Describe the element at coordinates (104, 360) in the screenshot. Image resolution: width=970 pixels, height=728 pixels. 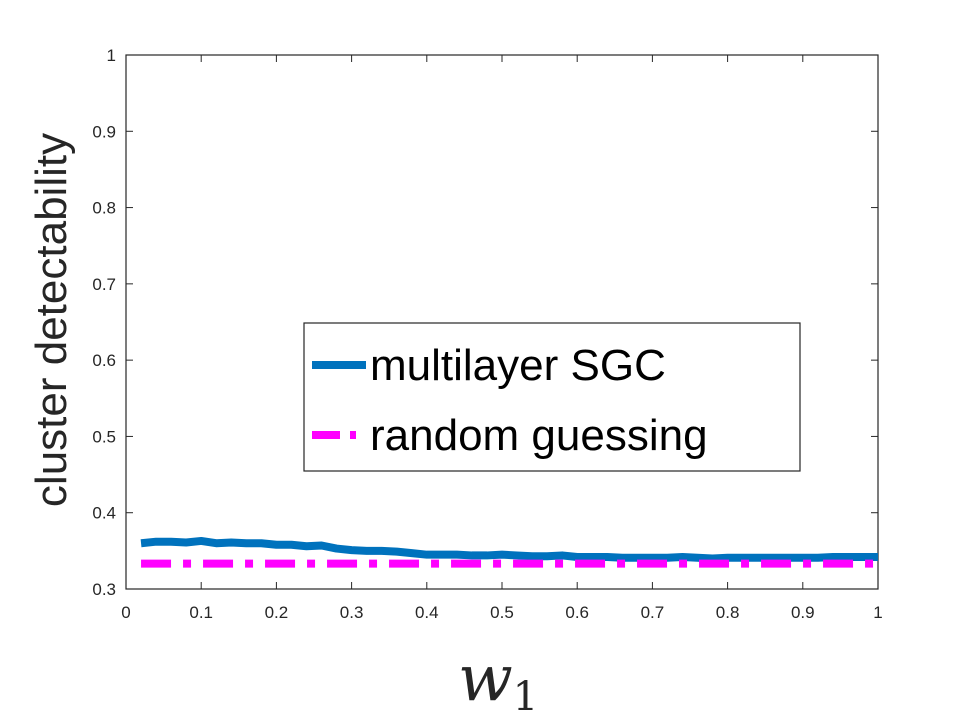
I see `y-tick-label: 0.6` at that location.